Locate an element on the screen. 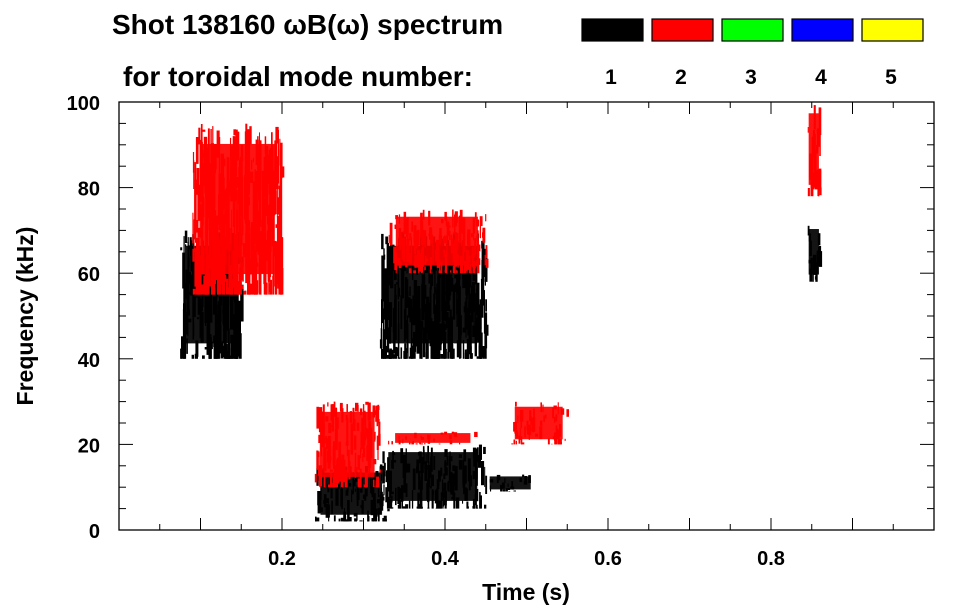 The height and width of the screenshot is (615, 963). y-tick-label: 80 is located at coordinates (89, 190).